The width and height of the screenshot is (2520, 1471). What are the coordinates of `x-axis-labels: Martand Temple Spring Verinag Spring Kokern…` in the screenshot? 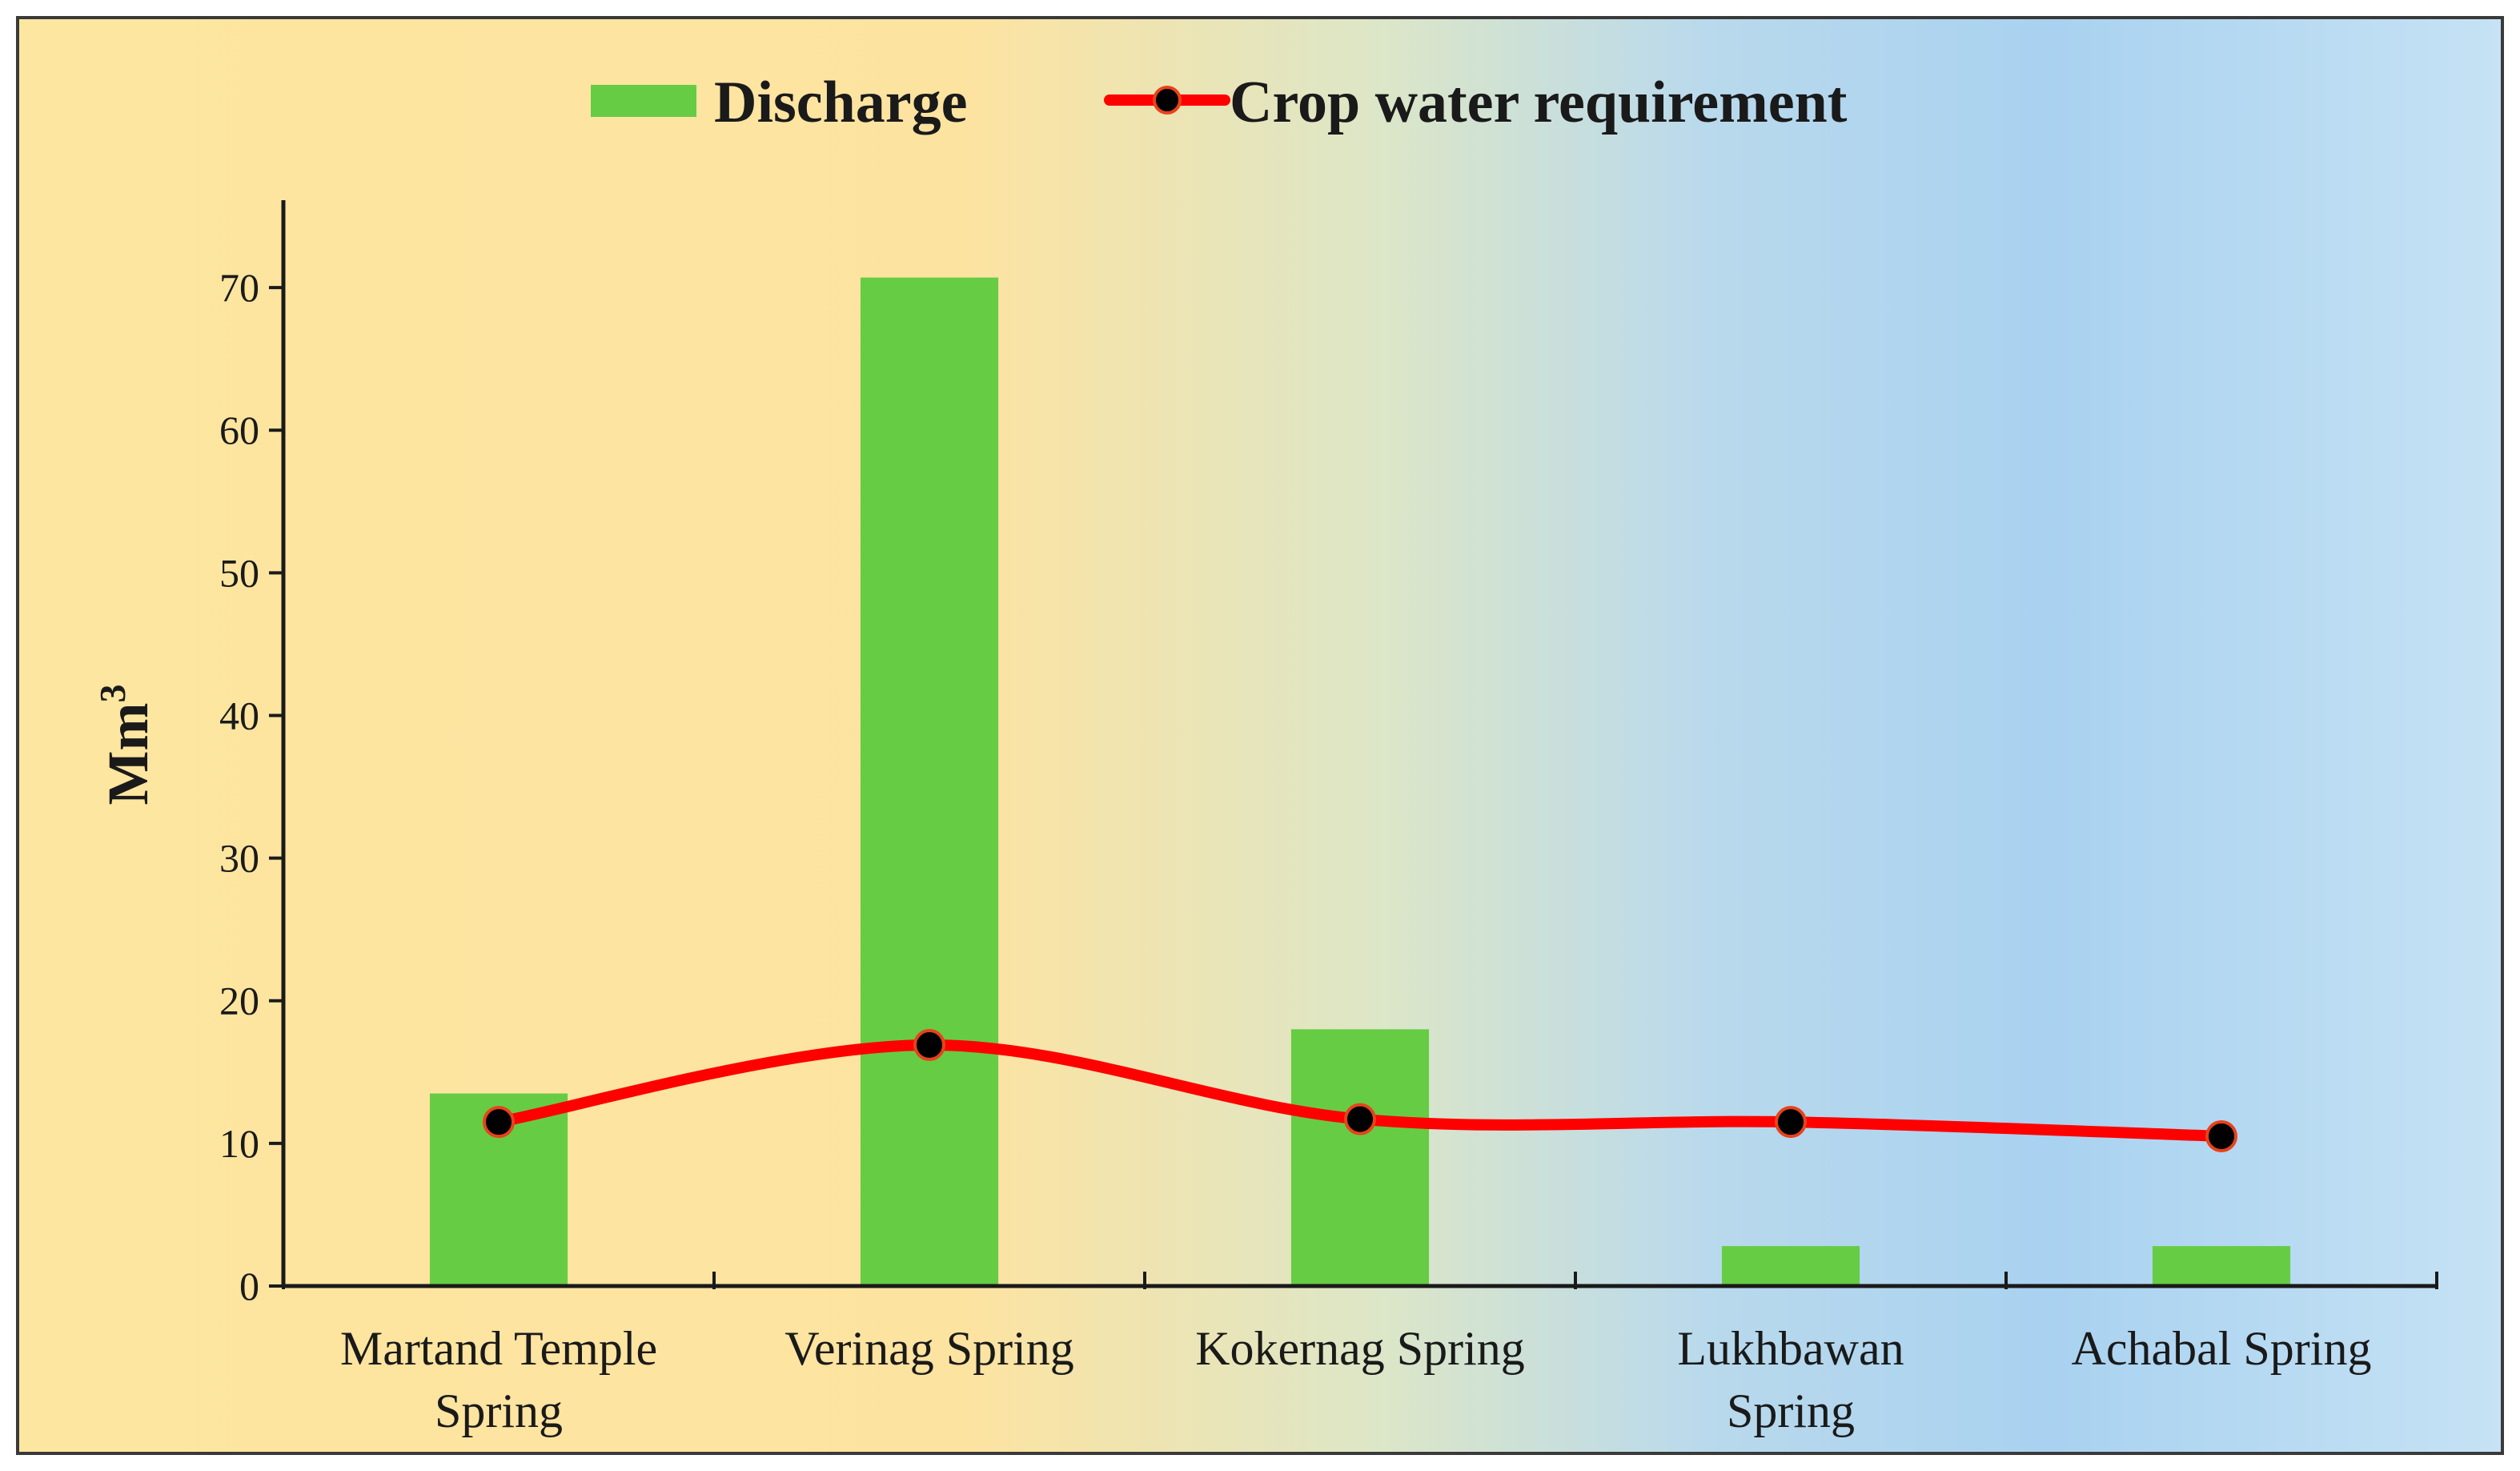 It's located at (1356, 1379).